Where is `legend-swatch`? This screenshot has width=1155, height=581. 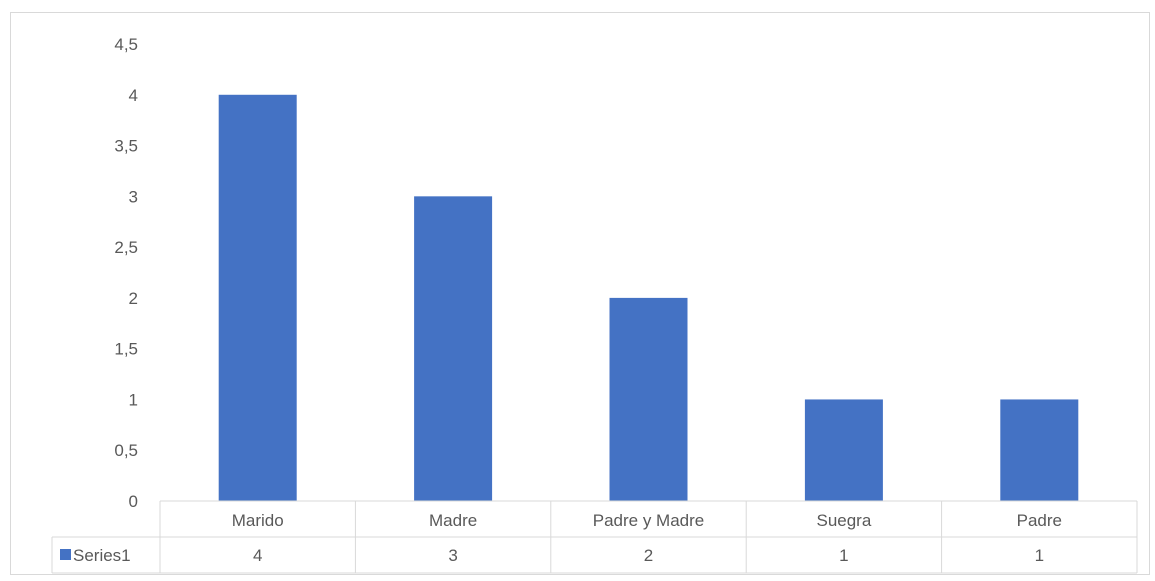 legend-swatch is located at coordinates (65, 554).